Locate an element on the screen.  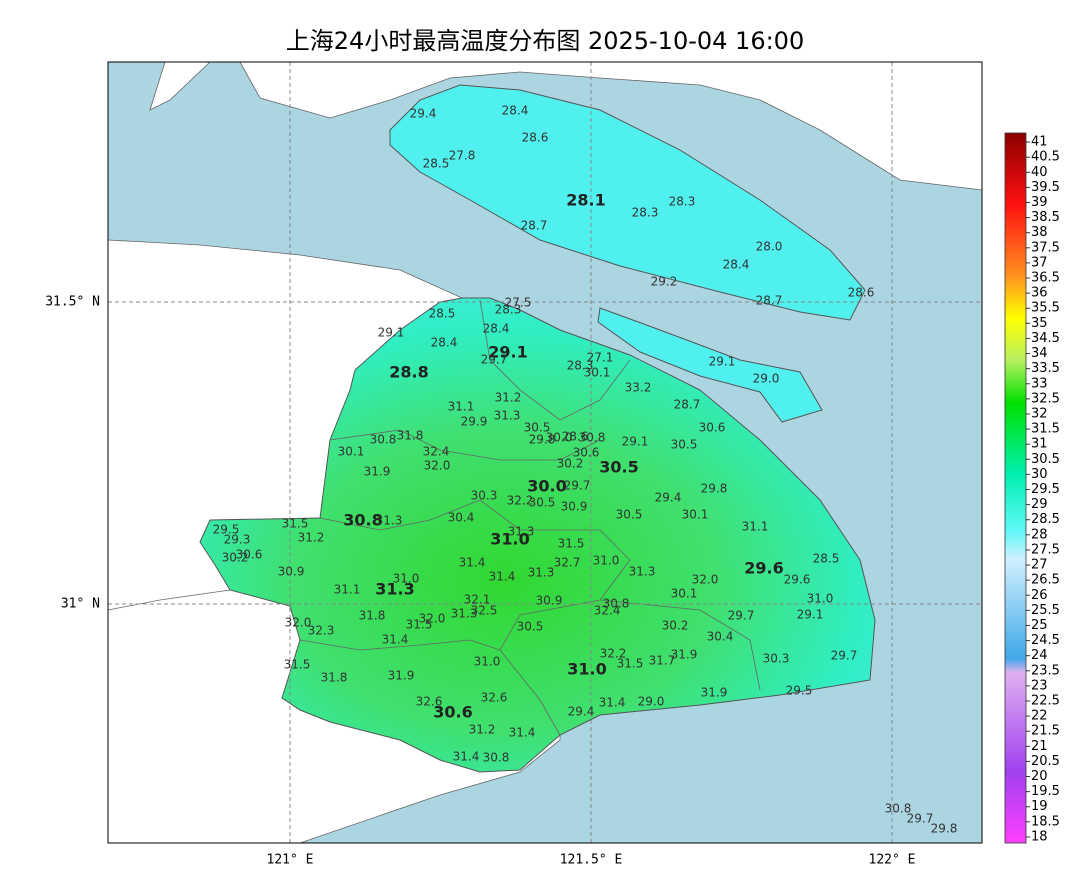
station-value-label: 32.6 is located at coordinates (429, 702).